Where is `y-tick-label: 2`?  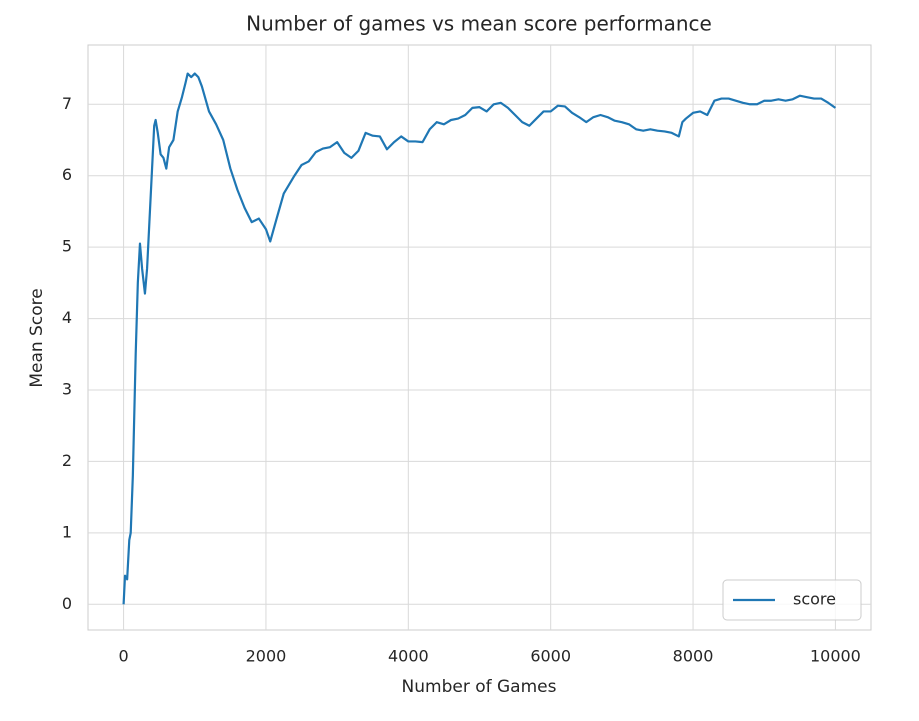
y-tick-label: 2 is located at coordinates (67, 460).